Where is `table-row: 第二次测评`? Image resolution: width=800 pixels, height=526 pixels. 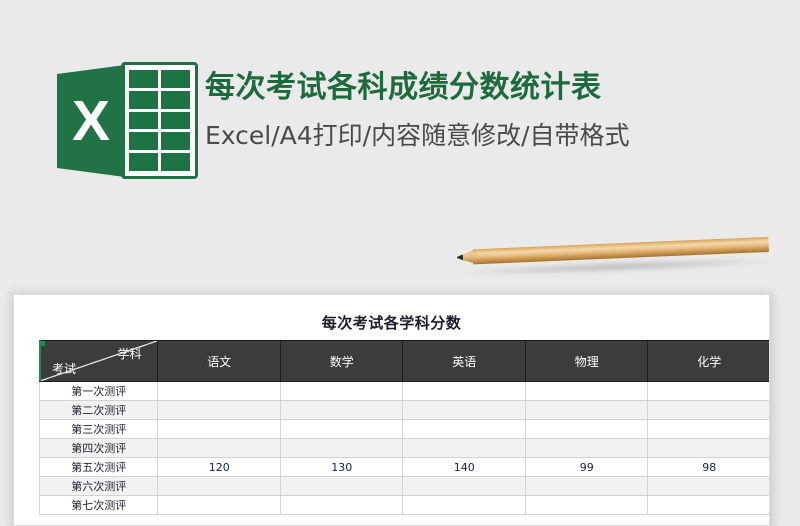
table-row: 第二次测评 is located at coordinates (403, 410).